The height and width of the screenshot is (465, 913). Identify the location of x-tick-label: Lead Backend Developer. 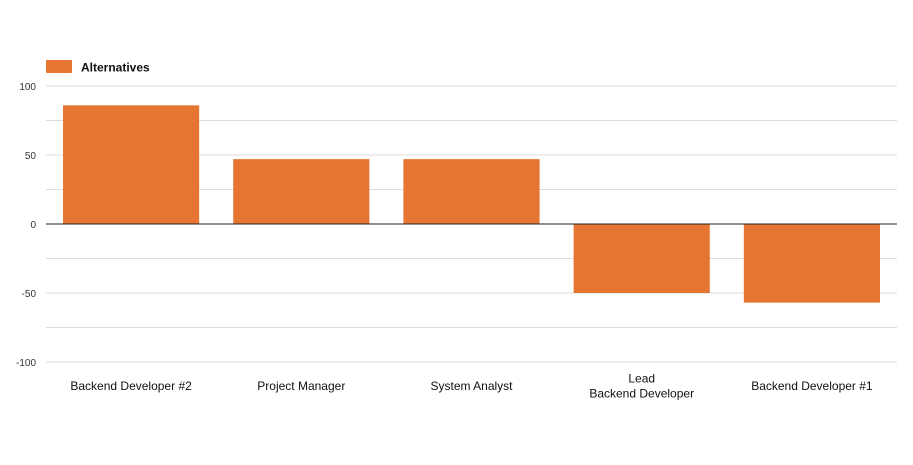
(641, 386).